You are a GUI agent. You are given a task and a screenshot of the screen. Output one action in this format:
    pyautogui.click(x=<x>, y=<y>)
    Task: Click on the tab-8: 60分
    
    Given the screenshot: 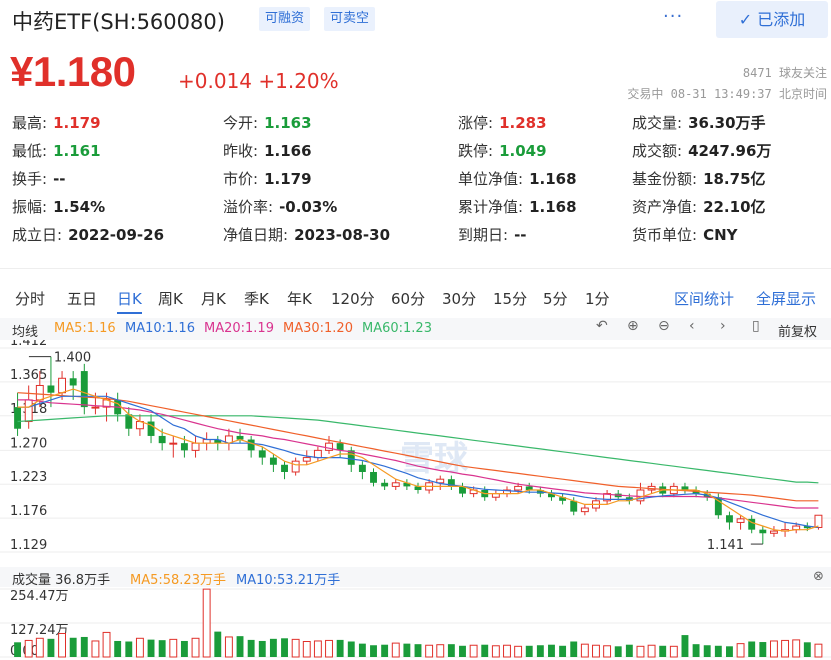 What is the action you would take?
    pyautogui.click(x=408, y=299)
    